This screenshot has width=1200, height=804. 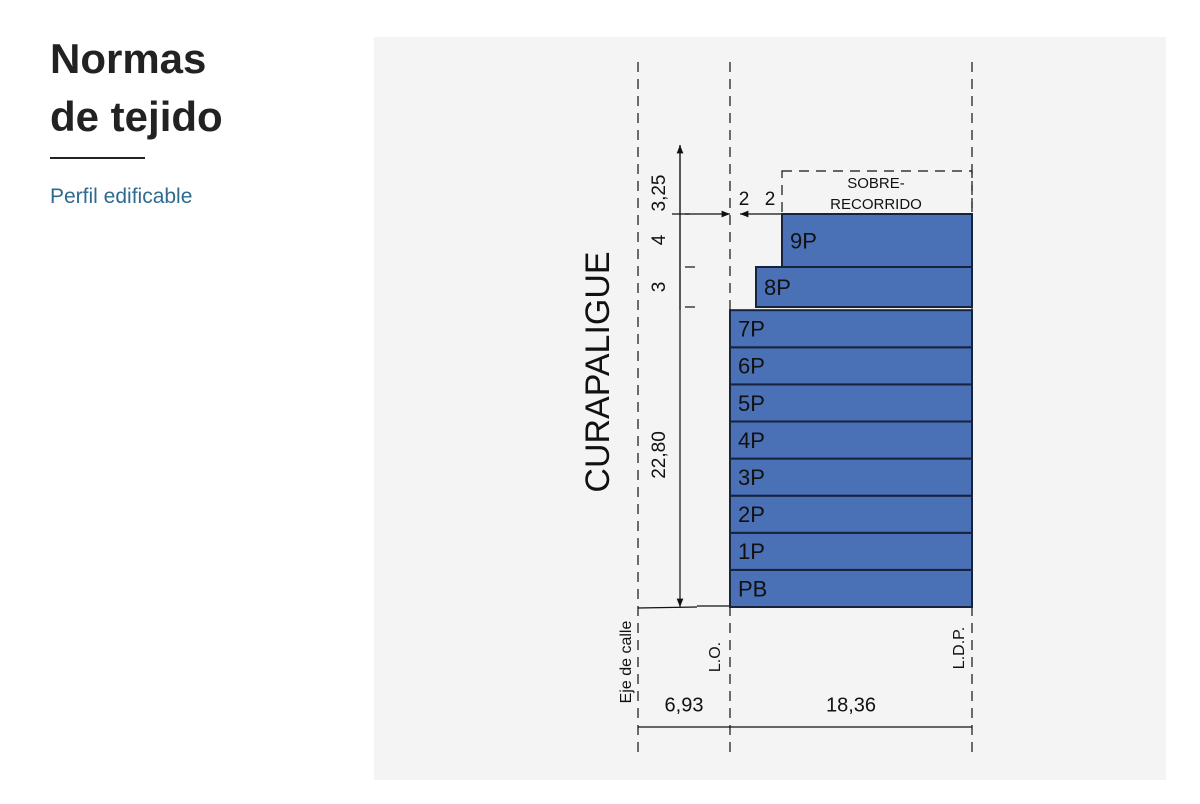 I want to click on width-label: 18,36, so click(x=851, y=705).